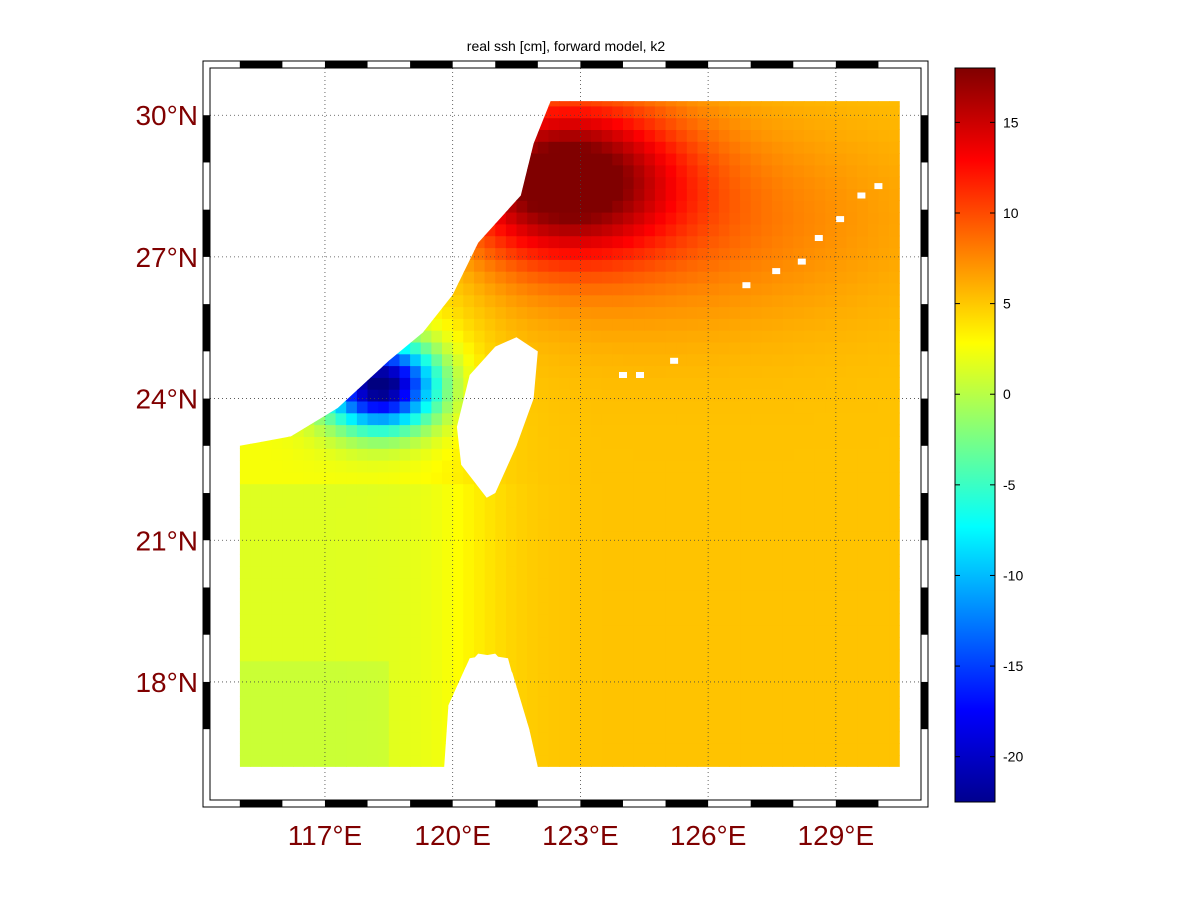 The image size is (1200, 900). Describe the element at coordinates (1011, 213) in the screenshot. I see `colorbar-tick-label: 10` at that location.